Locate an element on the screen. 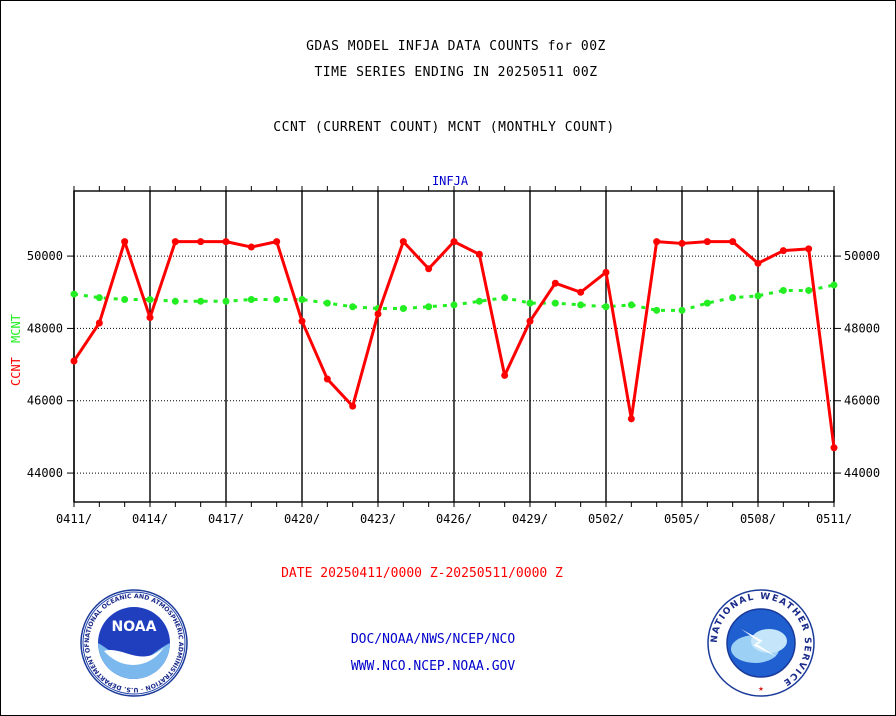  series-mcnt is located at coordinates (454, 297).